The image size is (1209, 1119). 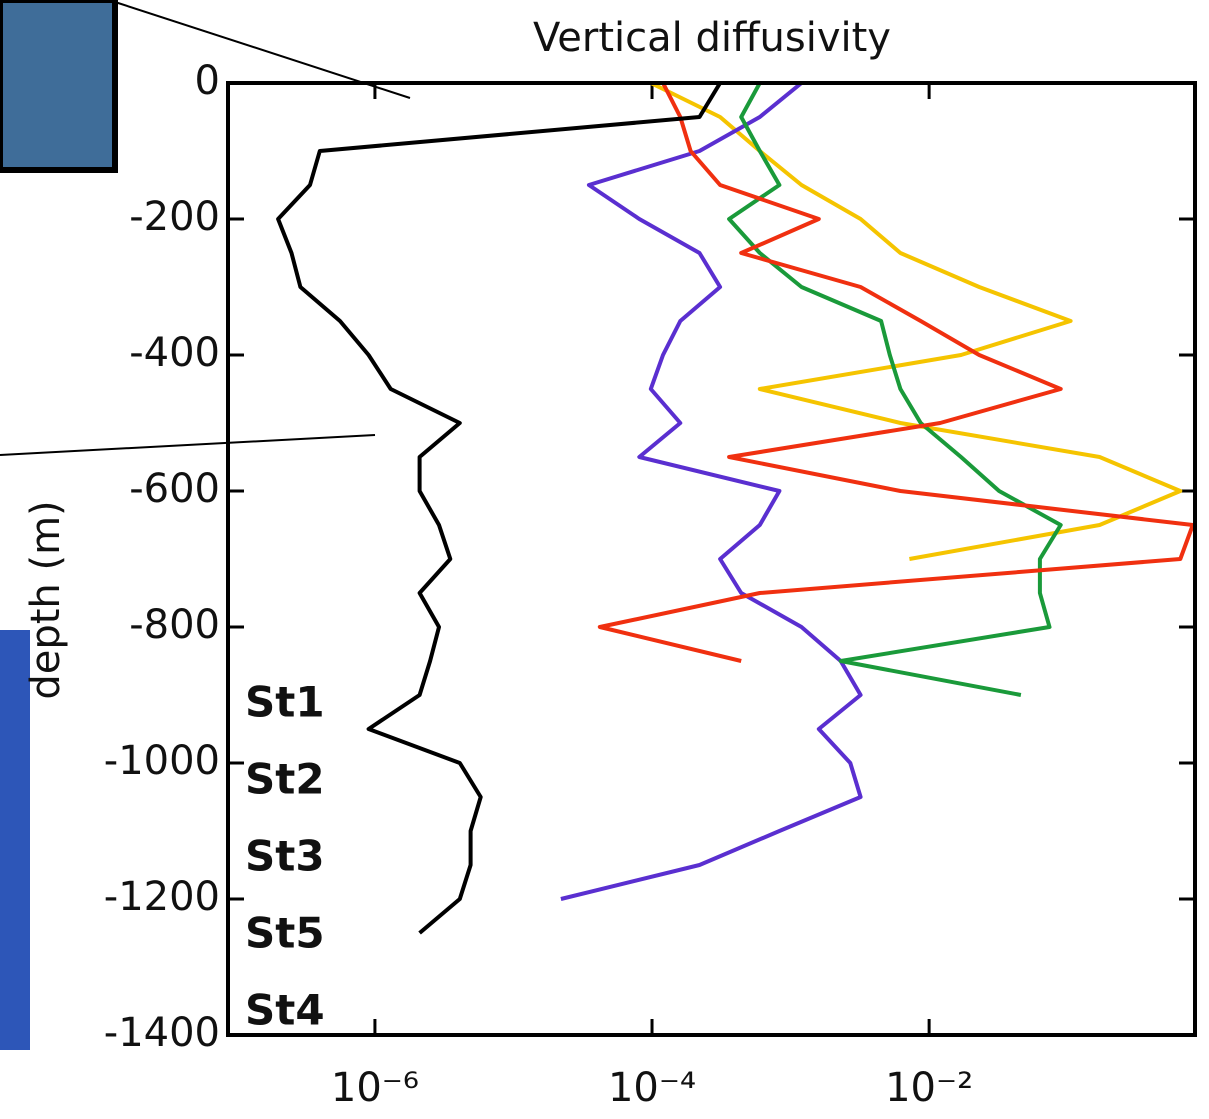 What do you see at coordinates (285, 702) in the screenshot?
I see `legend-label: St1` at bounding box center [285, 702].